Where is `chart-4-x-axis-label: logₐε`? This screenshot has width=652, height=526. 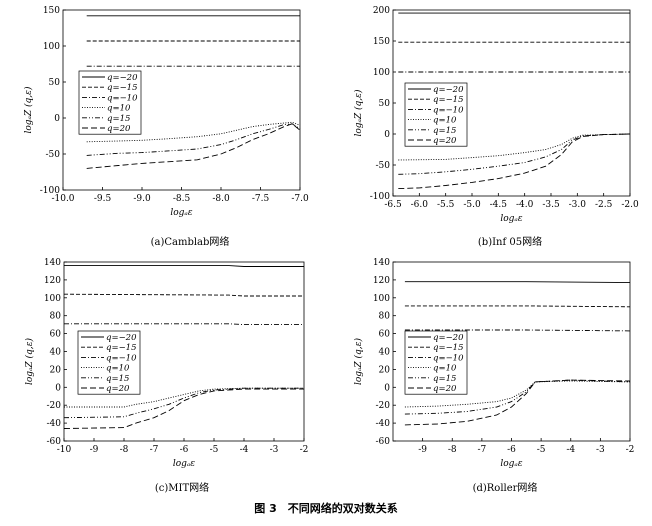
chart-4-x-axis-label: logₐε is located at coordinates (511, 464).